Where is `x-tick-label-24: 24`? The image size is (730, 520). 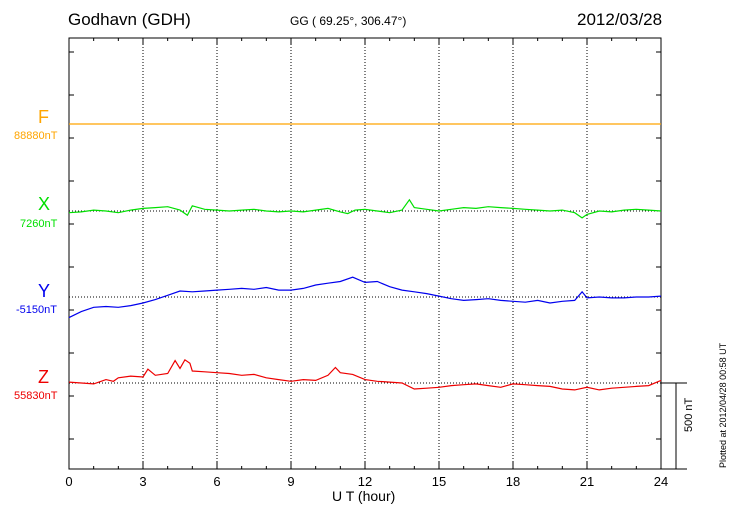 x-tick-label-24: 24 is located at coordinates (661, 481).